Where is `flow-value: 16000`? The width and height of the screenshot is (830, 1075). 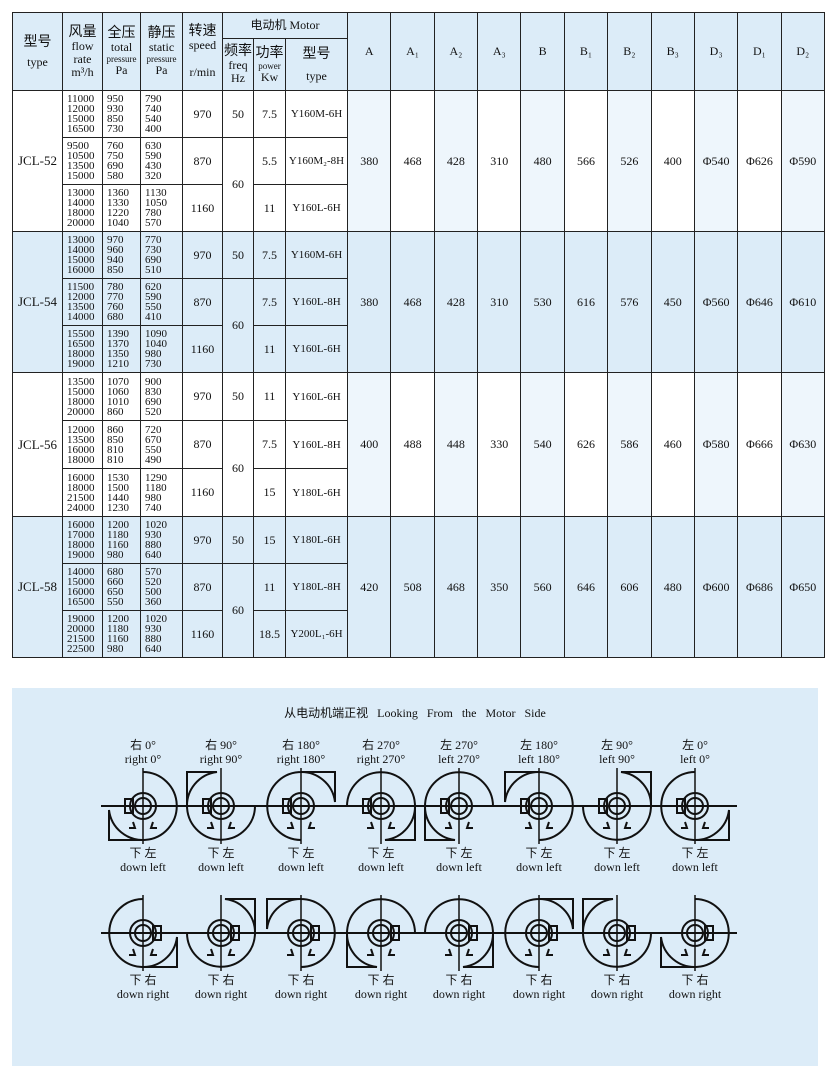 flow-value: 16000 is located at coordinates (81, 525).